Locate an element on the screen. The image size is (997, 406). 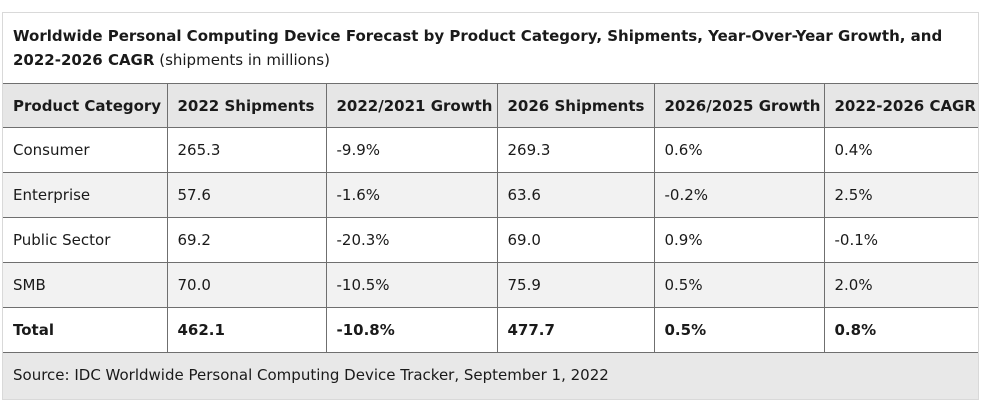
table-row: Consumer 265.3 -9.9% 269.3 0.6% 0.4% is located at coordinates (490, 150).